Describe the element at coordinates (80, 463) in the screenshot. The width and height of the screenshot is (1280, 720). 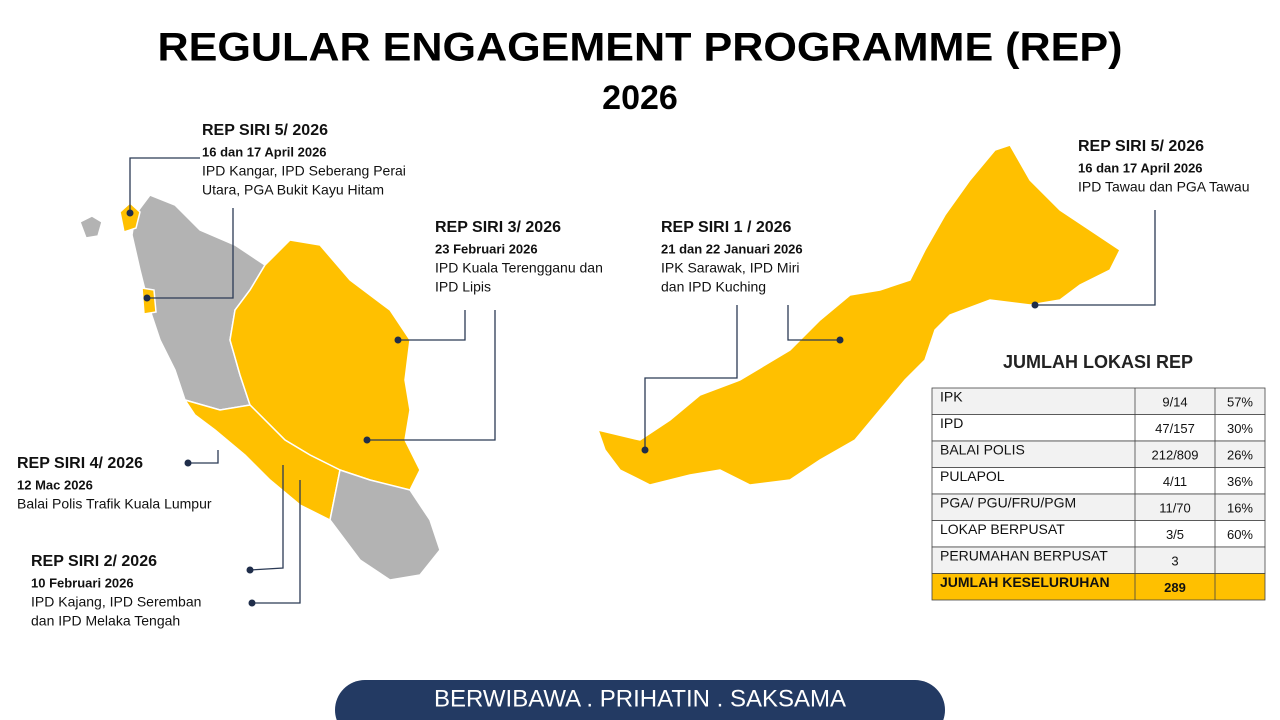
I see `annotation-title: REP SIRI 4/ 2026` at that location.